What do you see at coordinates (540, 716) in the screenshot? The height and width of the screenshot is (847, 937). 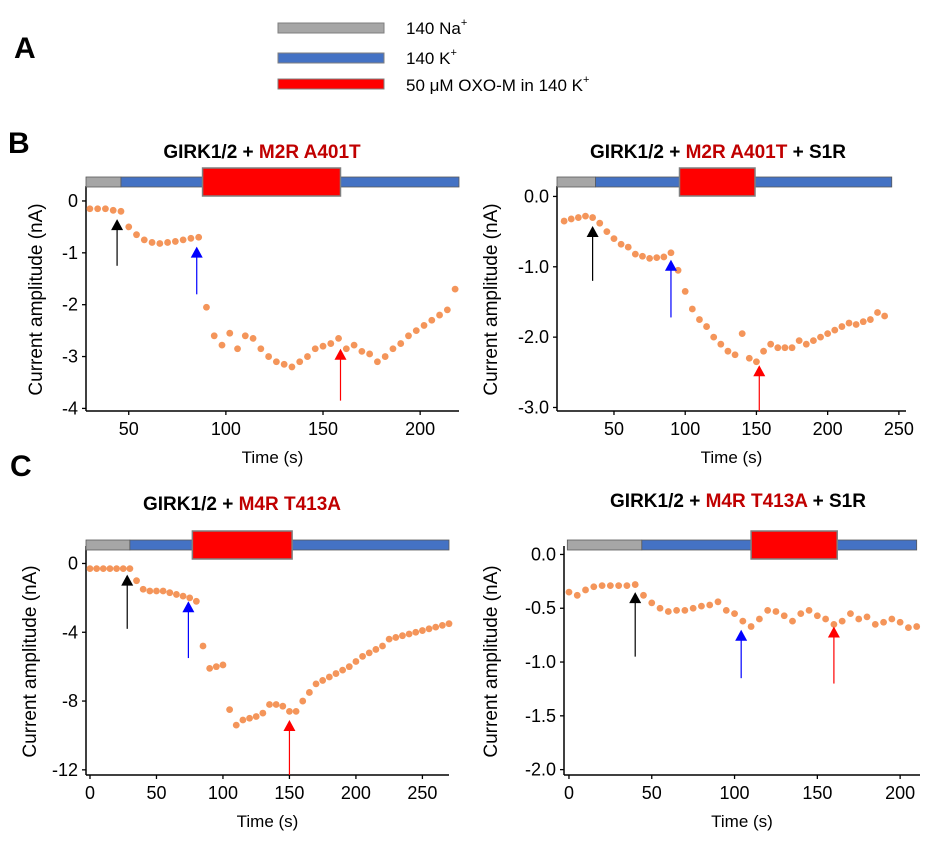 I see `y-tick-label: -1.5` at bounding box center [540, 716].